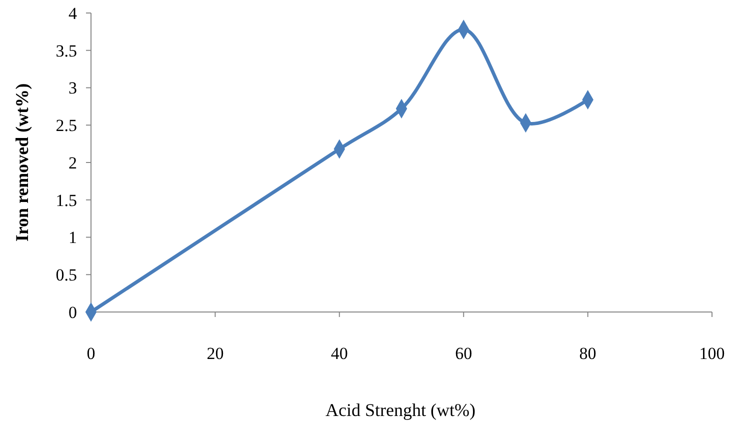  What do you see at coordinates (463, 353) in the screenshot?
I see `x-tick-label: 60` at bounding box center [463, 353].